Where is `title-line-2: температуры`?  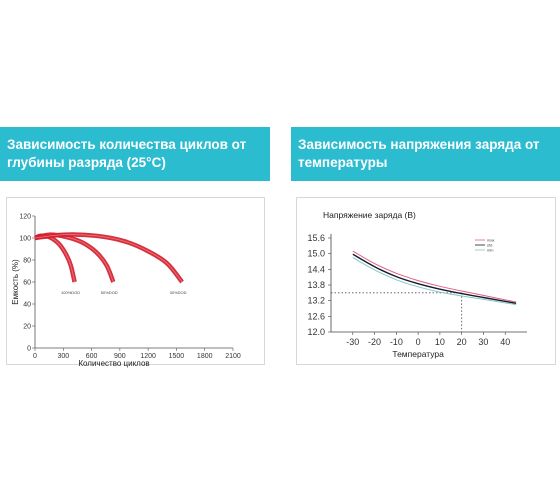
title-line-2: температуры is located at coordinates (343, 162).